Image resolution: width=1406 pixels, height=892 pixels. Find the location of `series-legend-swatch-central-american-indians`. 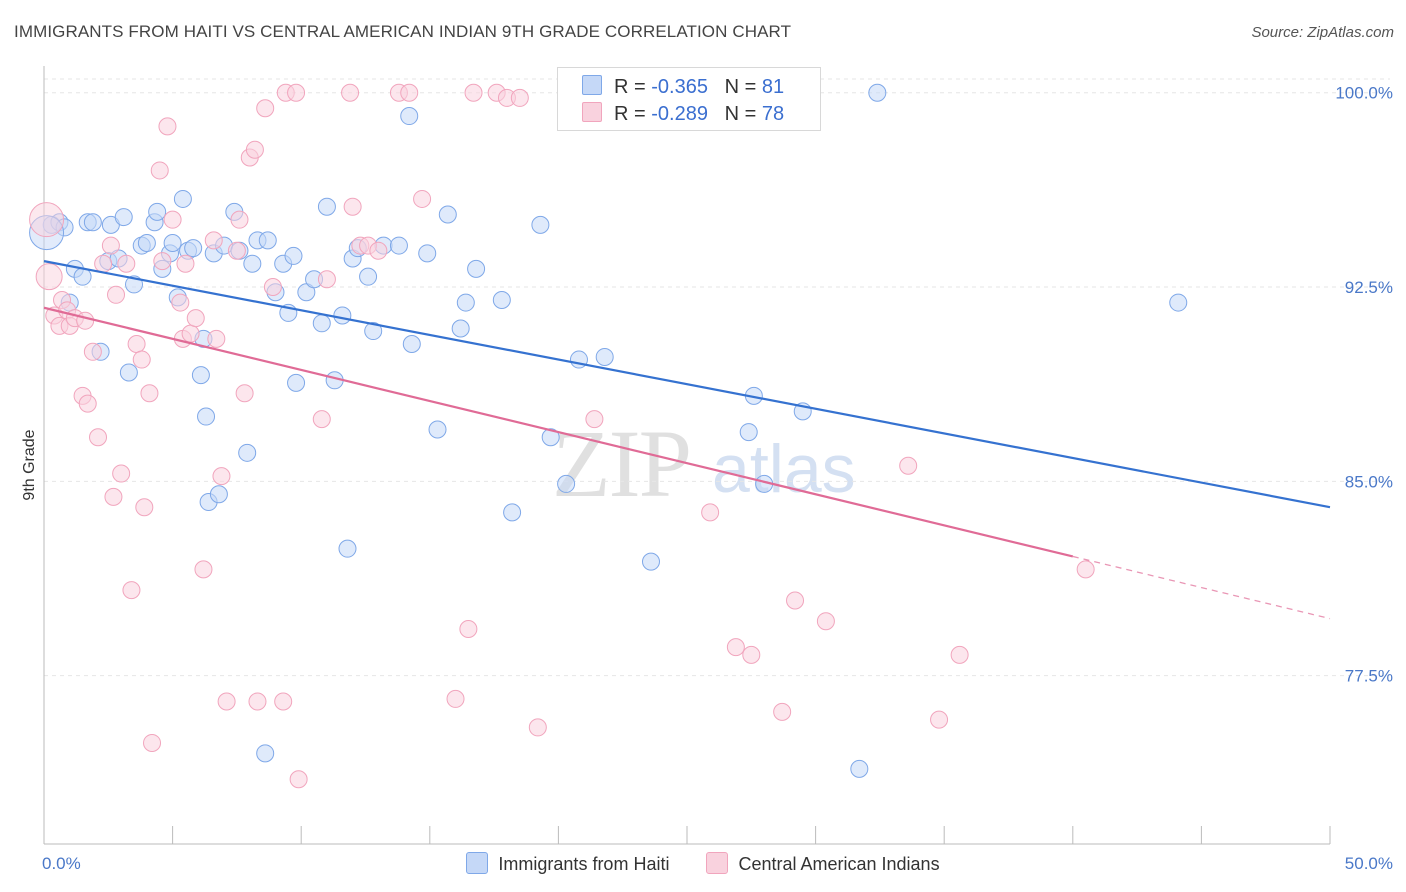

series-legend-swatch-central-american-indians is located at coordinates (717, 863).